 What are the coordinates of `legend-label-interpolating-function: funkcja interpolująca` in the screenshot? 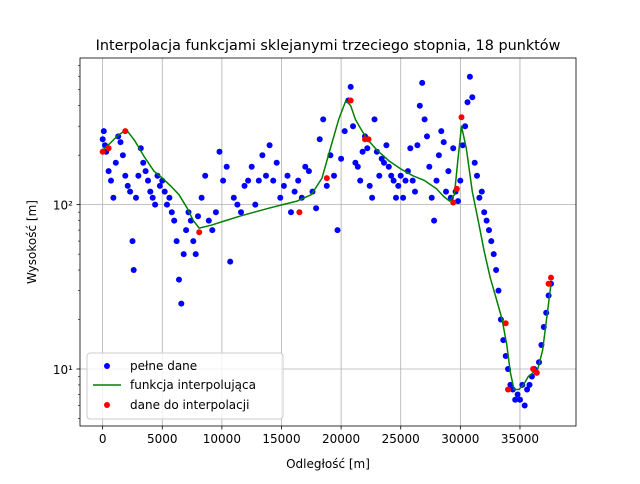 It's located at (193, 385).